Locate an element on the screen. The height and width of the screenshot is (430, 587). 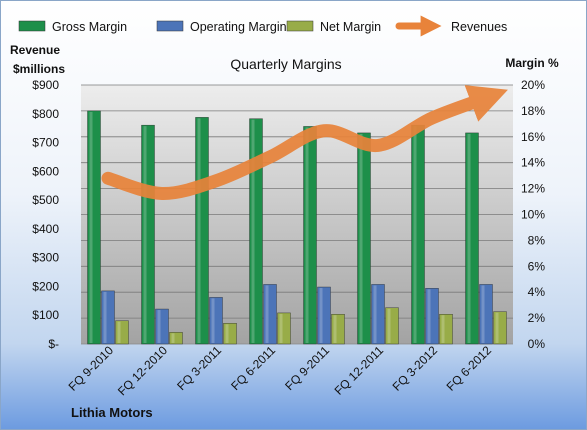
legend-label-gross-margin: Gross Margin is located at coordinates (89, 27).